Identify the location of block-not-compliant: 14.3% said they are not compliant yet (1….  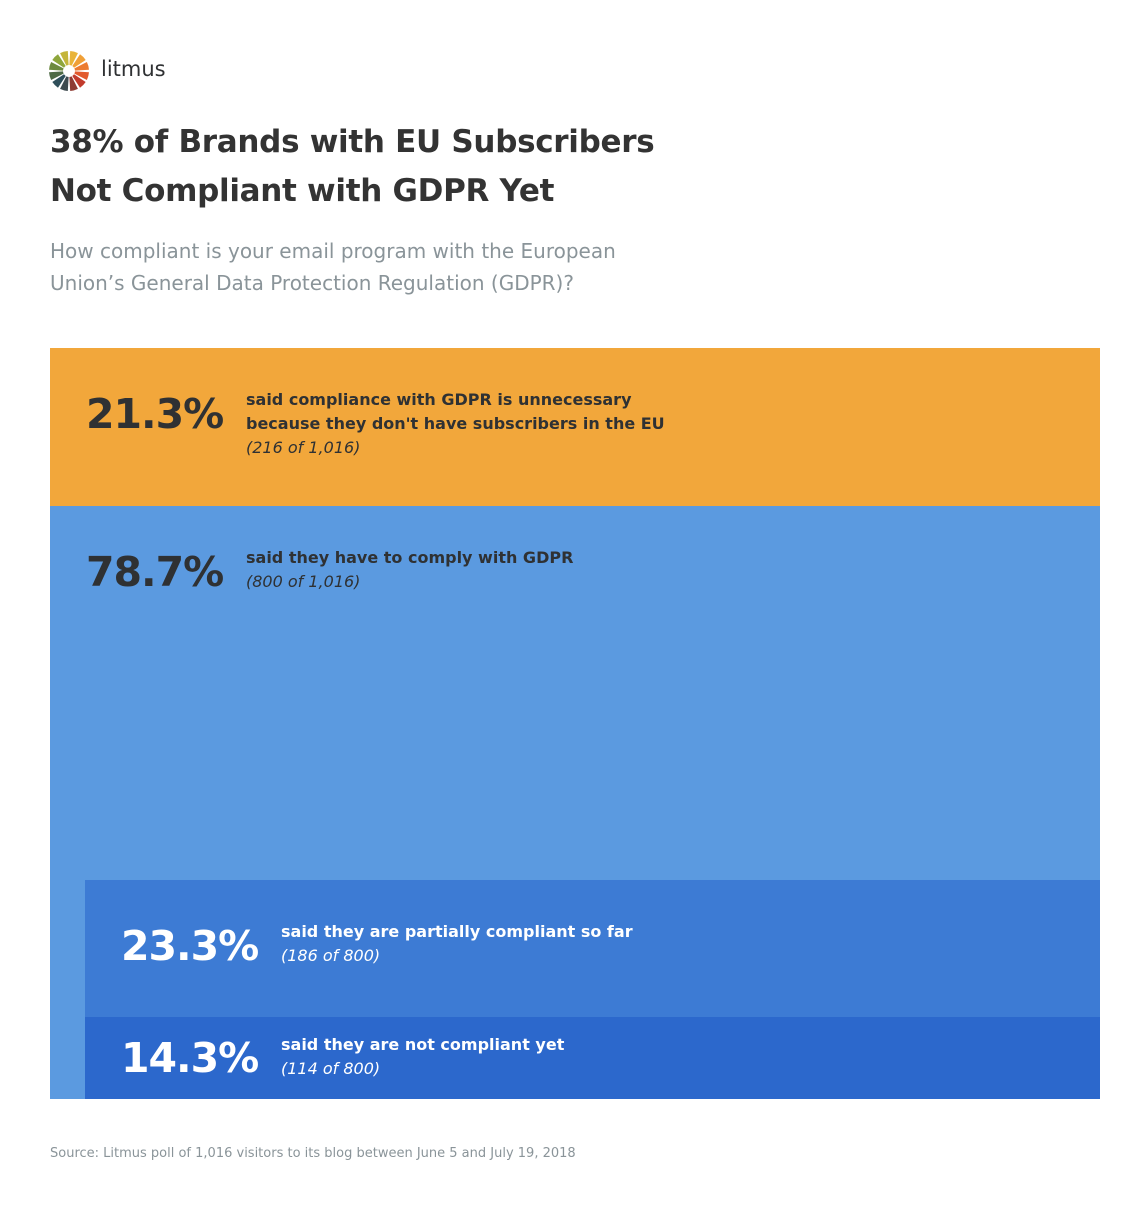
(592, 1058).